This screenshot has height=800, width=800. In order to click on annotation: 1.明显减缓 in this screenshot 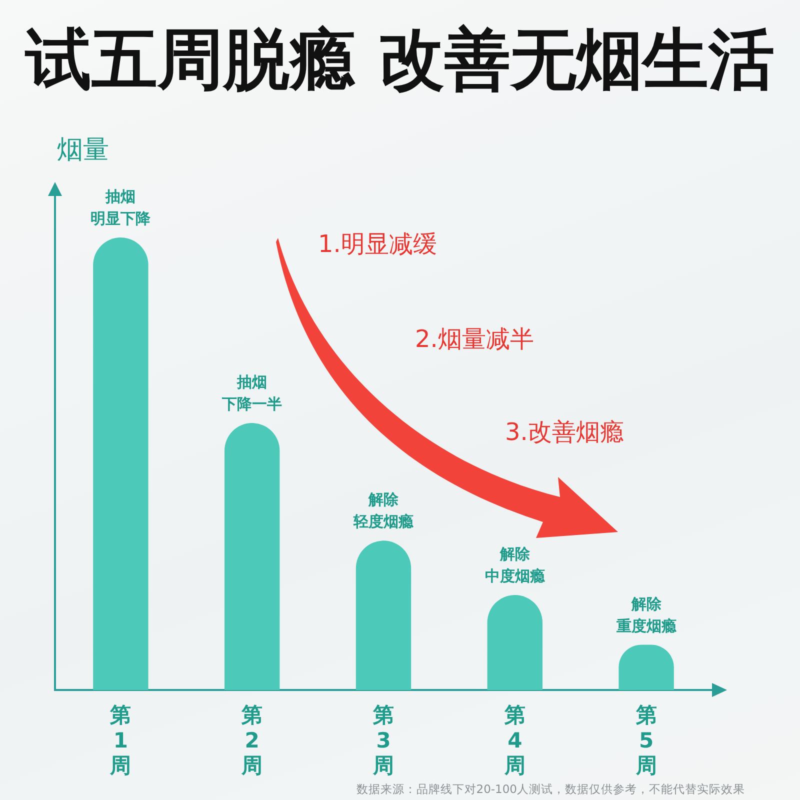, I will do `click(377, 244)`.